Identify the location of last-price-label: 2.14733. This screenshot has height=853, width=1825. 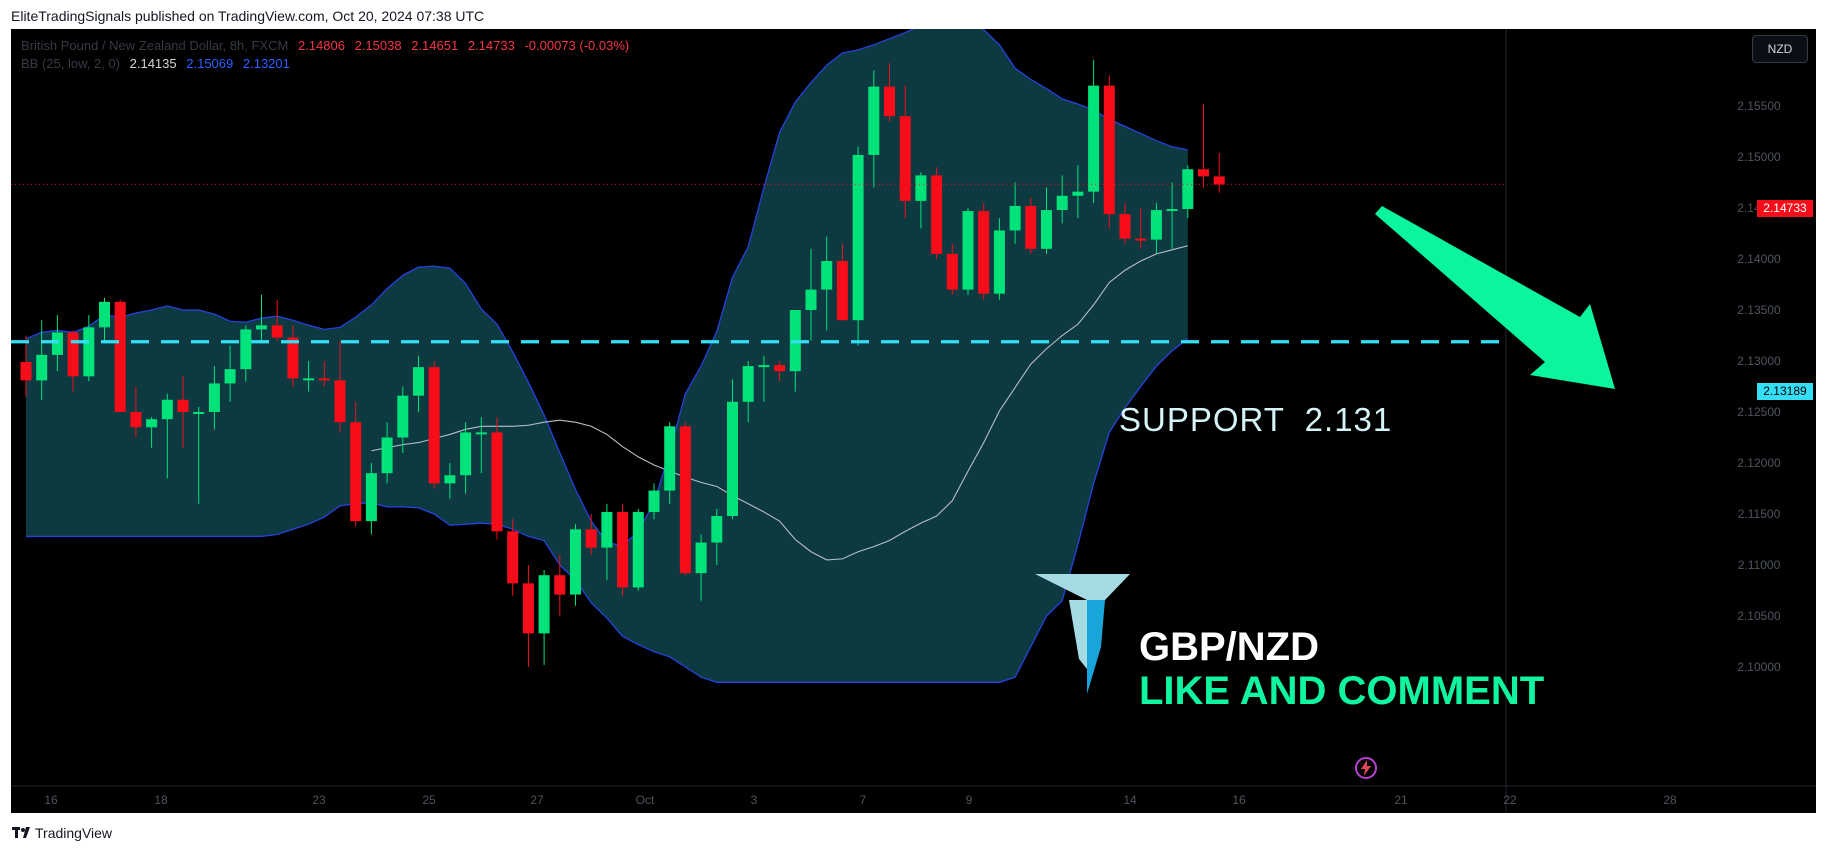
(1785, 208).